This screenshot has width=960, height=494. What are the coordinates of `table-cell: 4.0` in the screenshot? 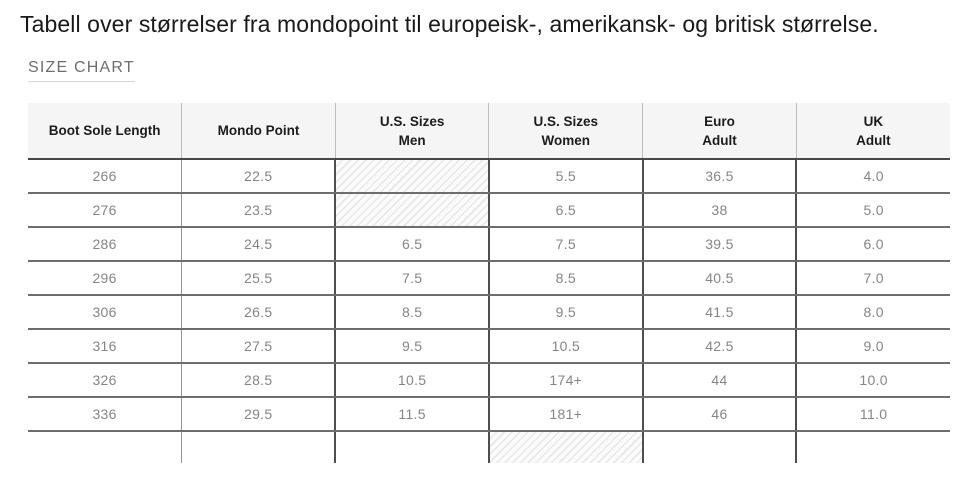 It's located at (873, 176).